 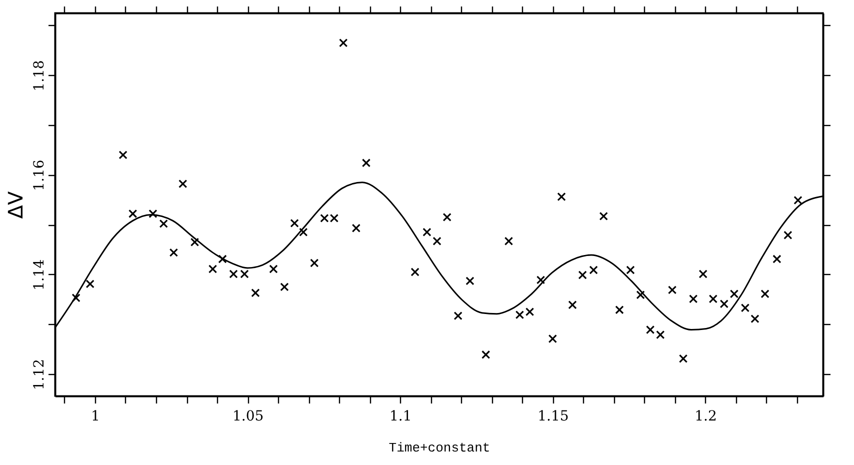 I want to click on x-tick-label: 1.1, so click(x=400, y=416).